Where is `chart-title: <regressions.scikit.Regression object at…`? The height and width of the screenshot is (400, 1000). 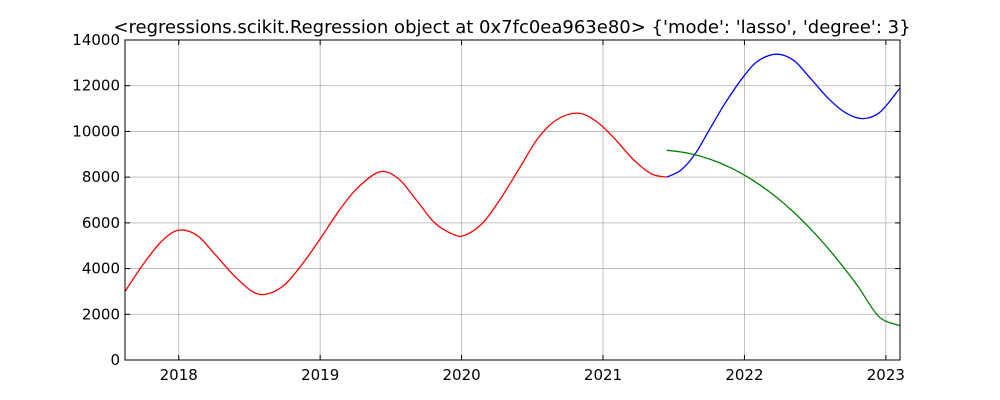
chart-title: <regressions.scikit.Regression object at… is located at coordinates (511, 27).